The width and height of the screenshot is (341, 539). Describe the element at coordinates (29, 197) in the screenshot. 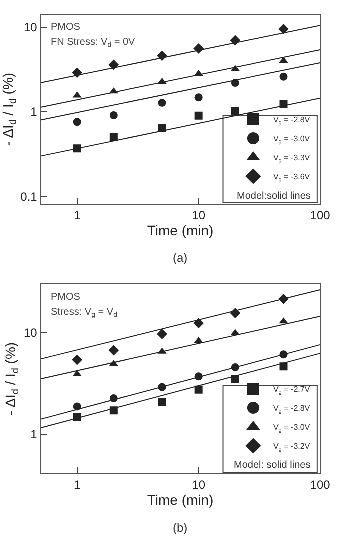

I see `y-tick-label: 0.1` at that location.